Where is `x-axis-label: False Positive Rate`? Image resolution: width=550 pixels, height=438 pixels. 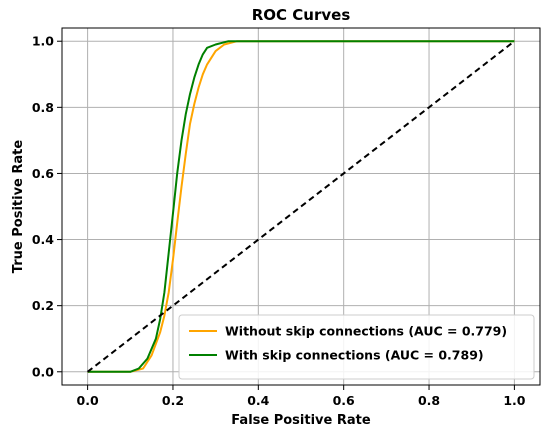
x-axis-label: False Positive Rate is located at coordinates (301, 420).